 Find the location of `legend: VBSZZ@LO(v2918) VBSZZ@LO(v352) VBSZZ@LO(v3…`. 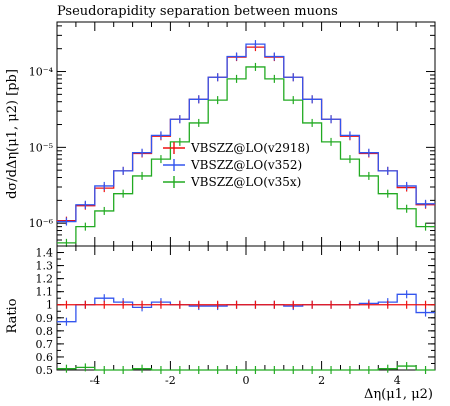

legend: VBSZZ@LO(v2918) VBSZZ@LO(v352) VBSZZ@LO(v3… is located at coordinates (236, 165).